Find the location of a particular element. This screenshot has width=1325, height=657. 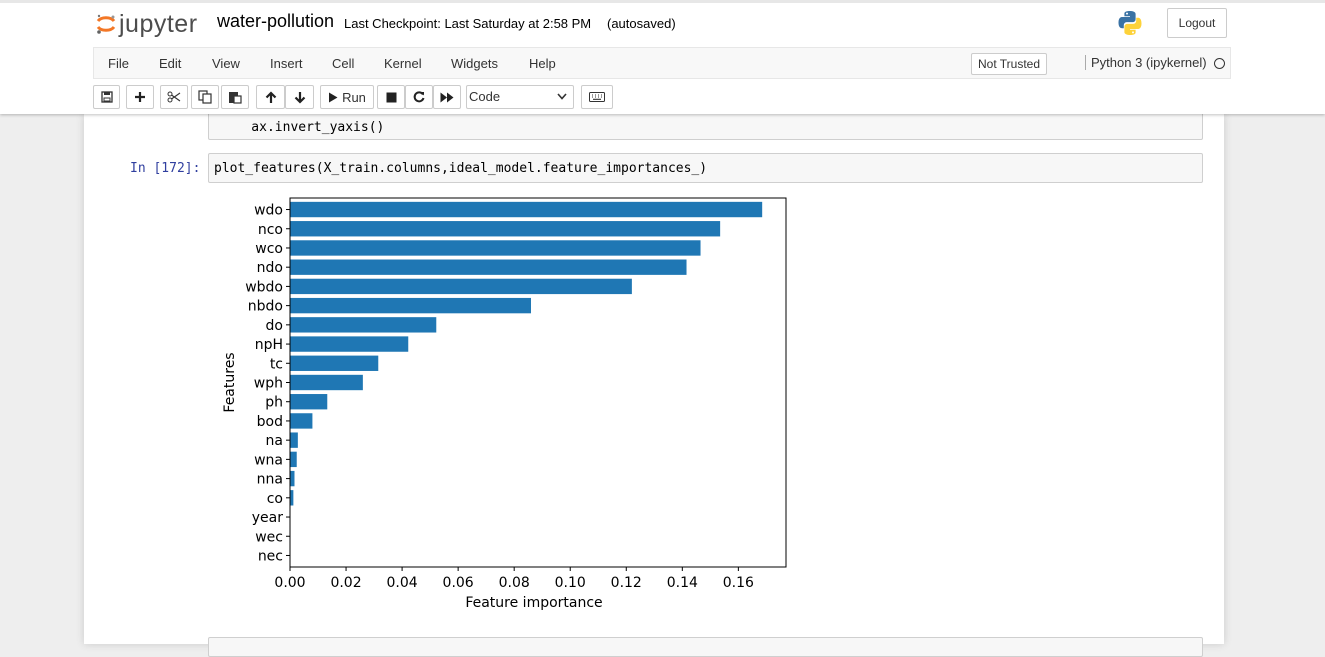

restart-icon is located at coordinates (419, 97).